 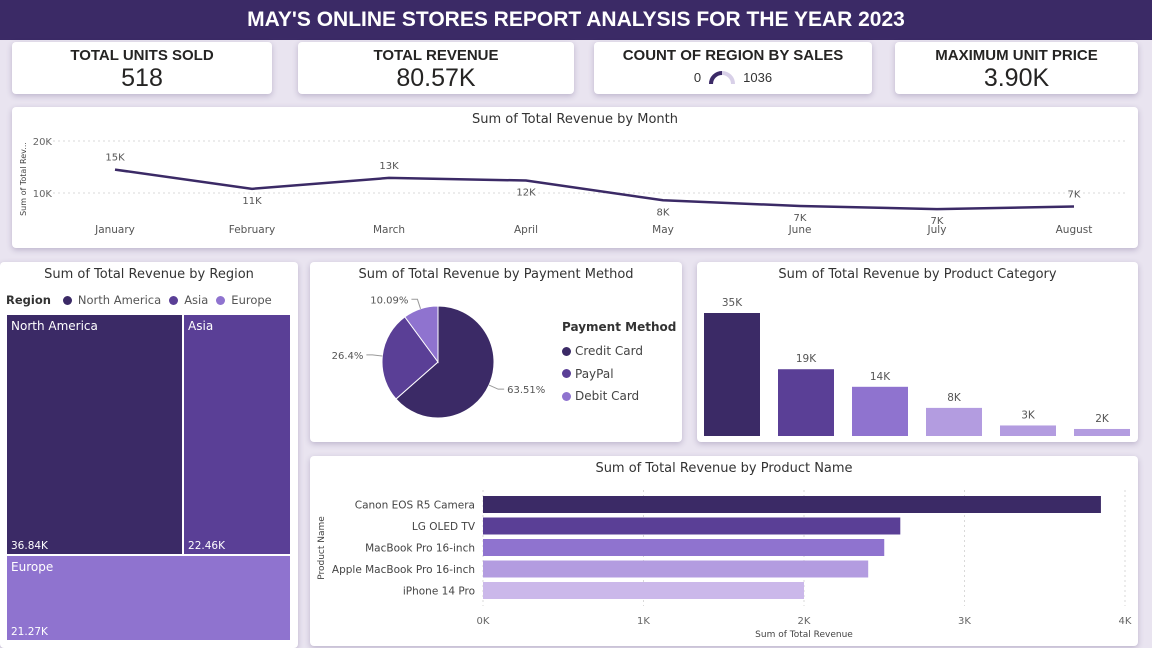 What do you see at coordinates (444, 527) in the screenshot?
I see `product-label-lg-oled-tv: LG OLED TV` at bounding box center [444, 527].